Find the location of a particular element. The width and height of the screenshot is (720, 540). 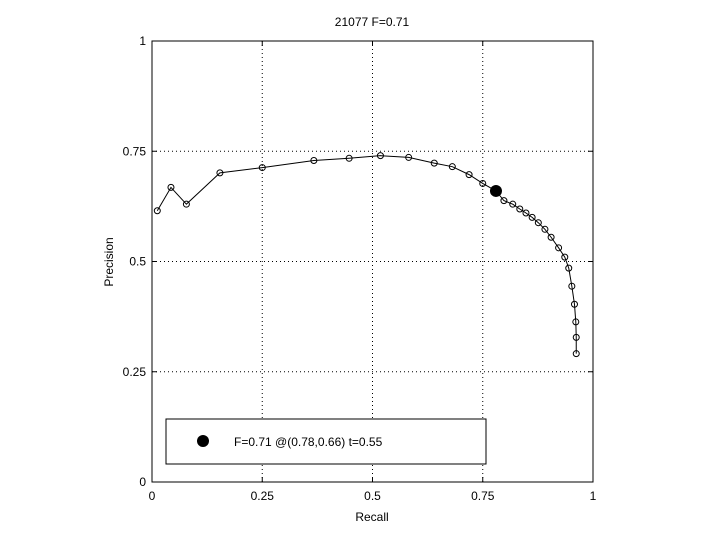

y-tick-label: 0.5 is located at coordinates (137, 262).